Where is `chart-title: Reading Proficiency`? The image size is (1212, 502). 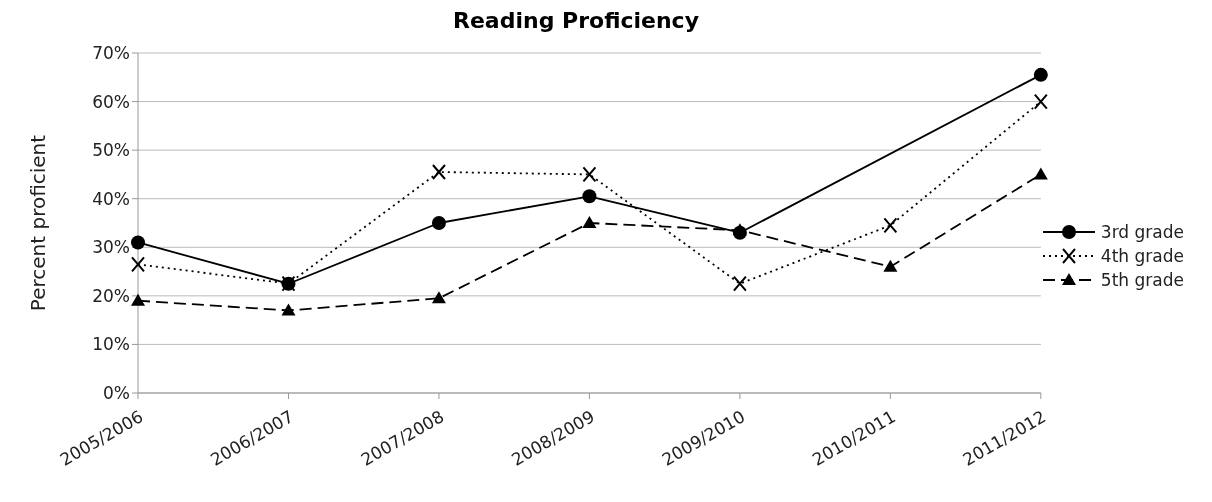
chart-title: Reading Proficiency is located at coordinates (576, 20).